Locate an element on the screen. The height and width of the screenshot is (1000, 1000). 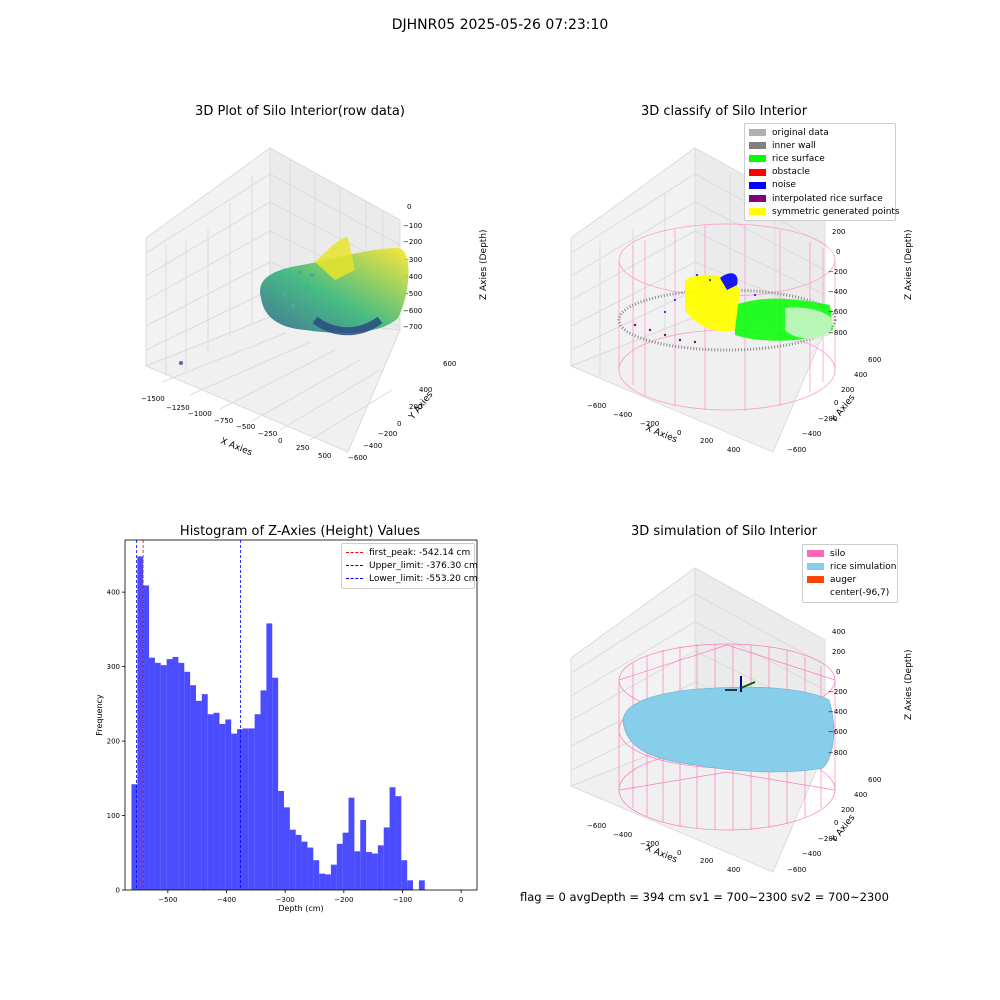
svg-text: −100 is located at coordinates (412, 226).